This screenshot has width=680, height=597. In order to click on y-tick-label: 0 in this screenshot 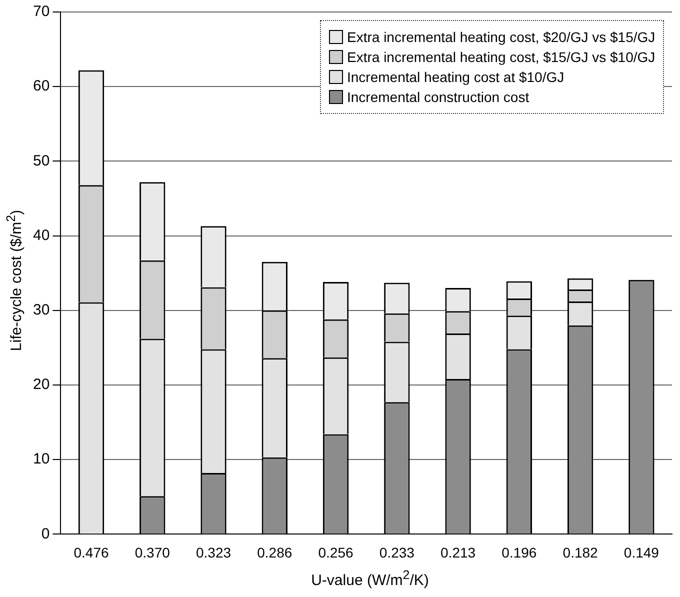, I will do `click(45, 533)`.